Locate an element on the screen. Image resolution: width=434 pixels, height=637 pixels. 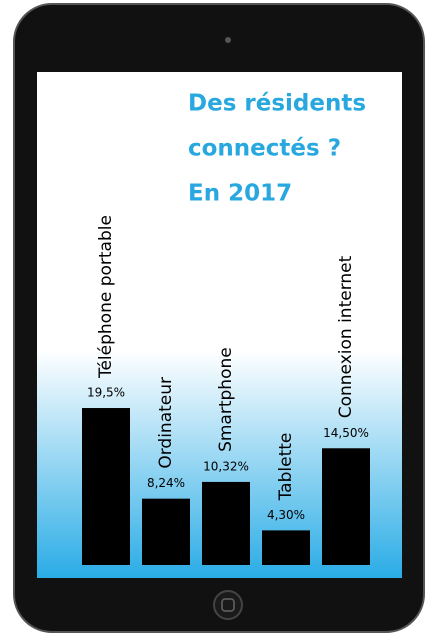
category-label: Smartphone is located at coordinates (226, 399).